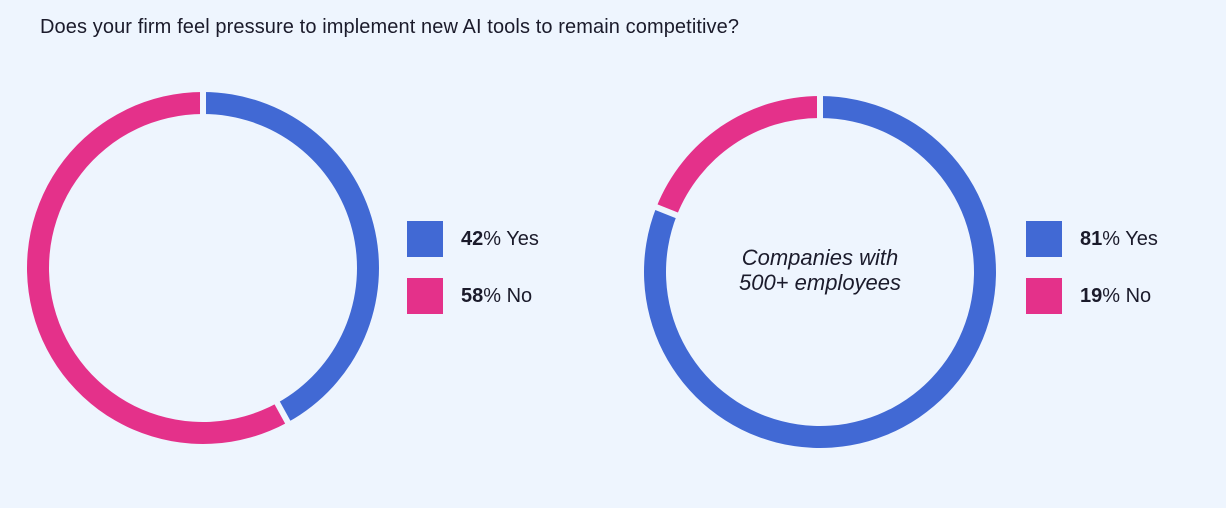 This screenshot has width=1226, height=508. I want to click on donut-center-label: Companies with 500+ employees, so click(820, 270).